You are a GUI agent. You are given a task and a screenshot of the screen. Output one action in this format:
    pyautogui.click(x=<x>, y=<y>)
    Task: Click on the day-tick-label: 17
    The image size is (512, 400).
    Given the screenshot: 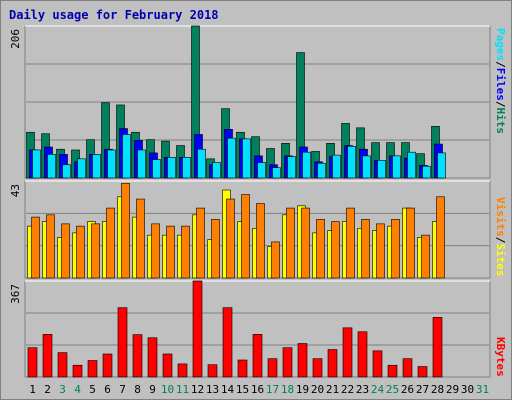 What is the action you would take?
    pyautogui.click(x=272, y=389)
    